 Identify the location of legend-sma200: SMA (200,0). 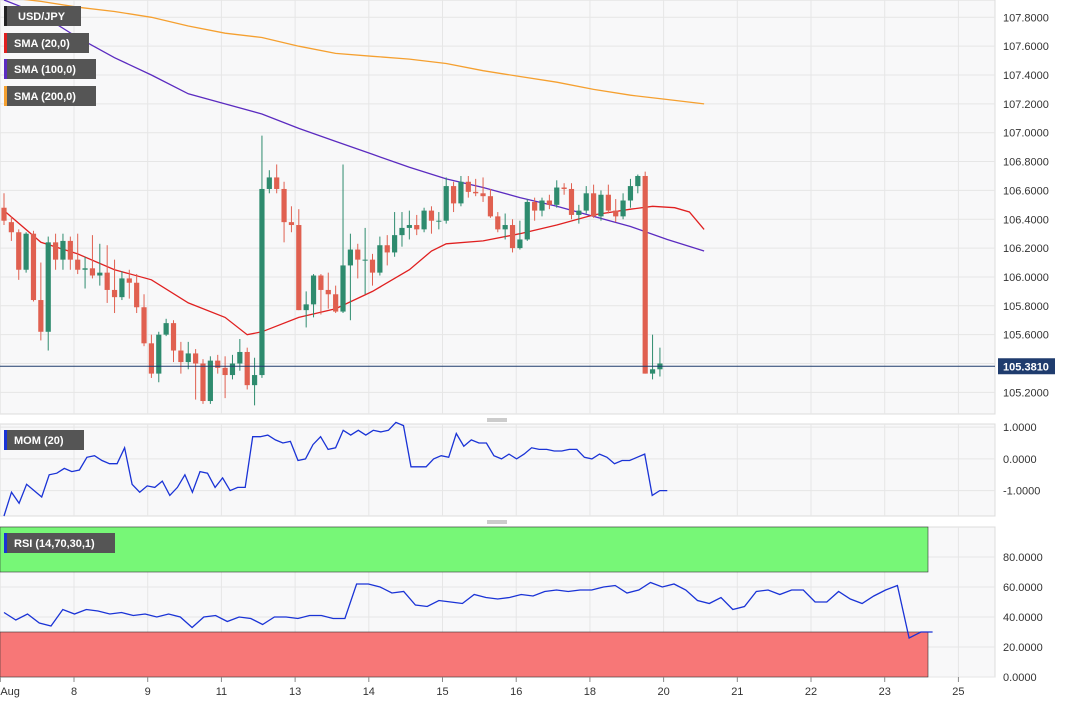
(50, 96).